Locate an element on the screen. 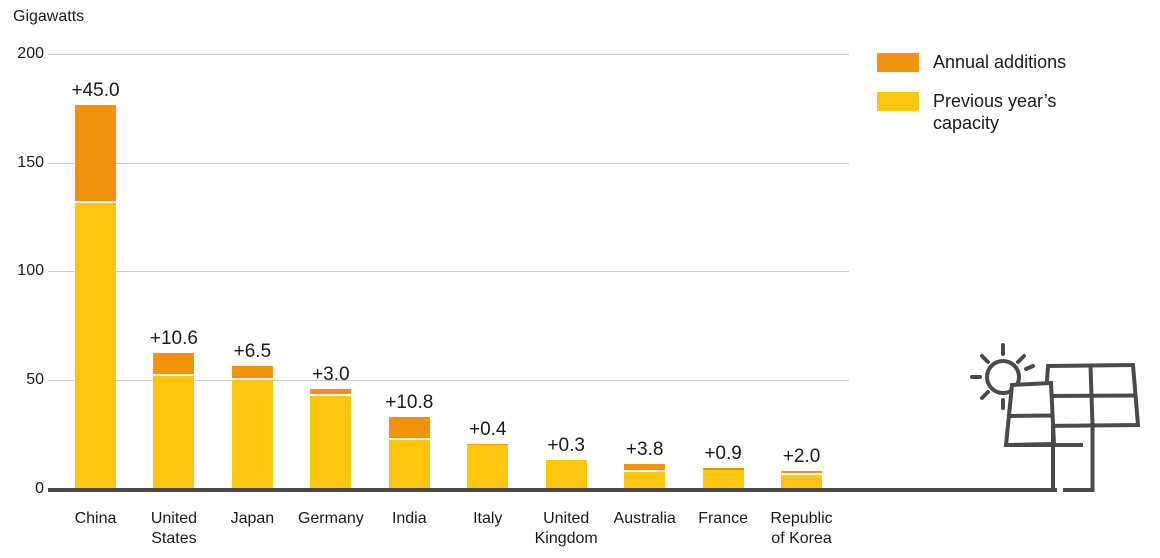 This screenshot has width=1160, height=558. bar-value-label-france: +0.9 is located at coordinates (723, 454).